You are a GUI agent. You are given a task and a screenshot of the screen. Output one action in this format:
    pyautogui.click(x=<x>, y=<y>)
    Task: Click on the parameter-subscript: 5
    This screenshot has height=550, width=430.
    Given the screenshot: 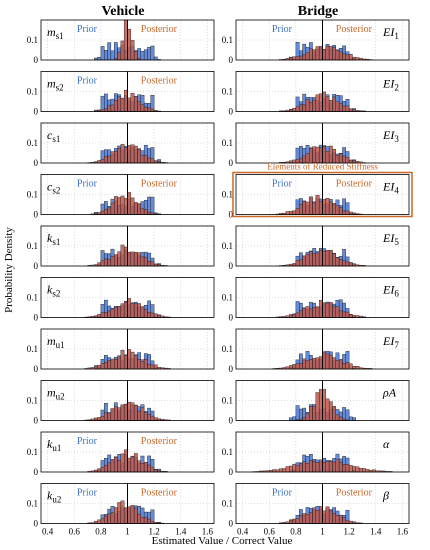 What is the action you would take?
    pyautogui.click(x=396, y=242)
    